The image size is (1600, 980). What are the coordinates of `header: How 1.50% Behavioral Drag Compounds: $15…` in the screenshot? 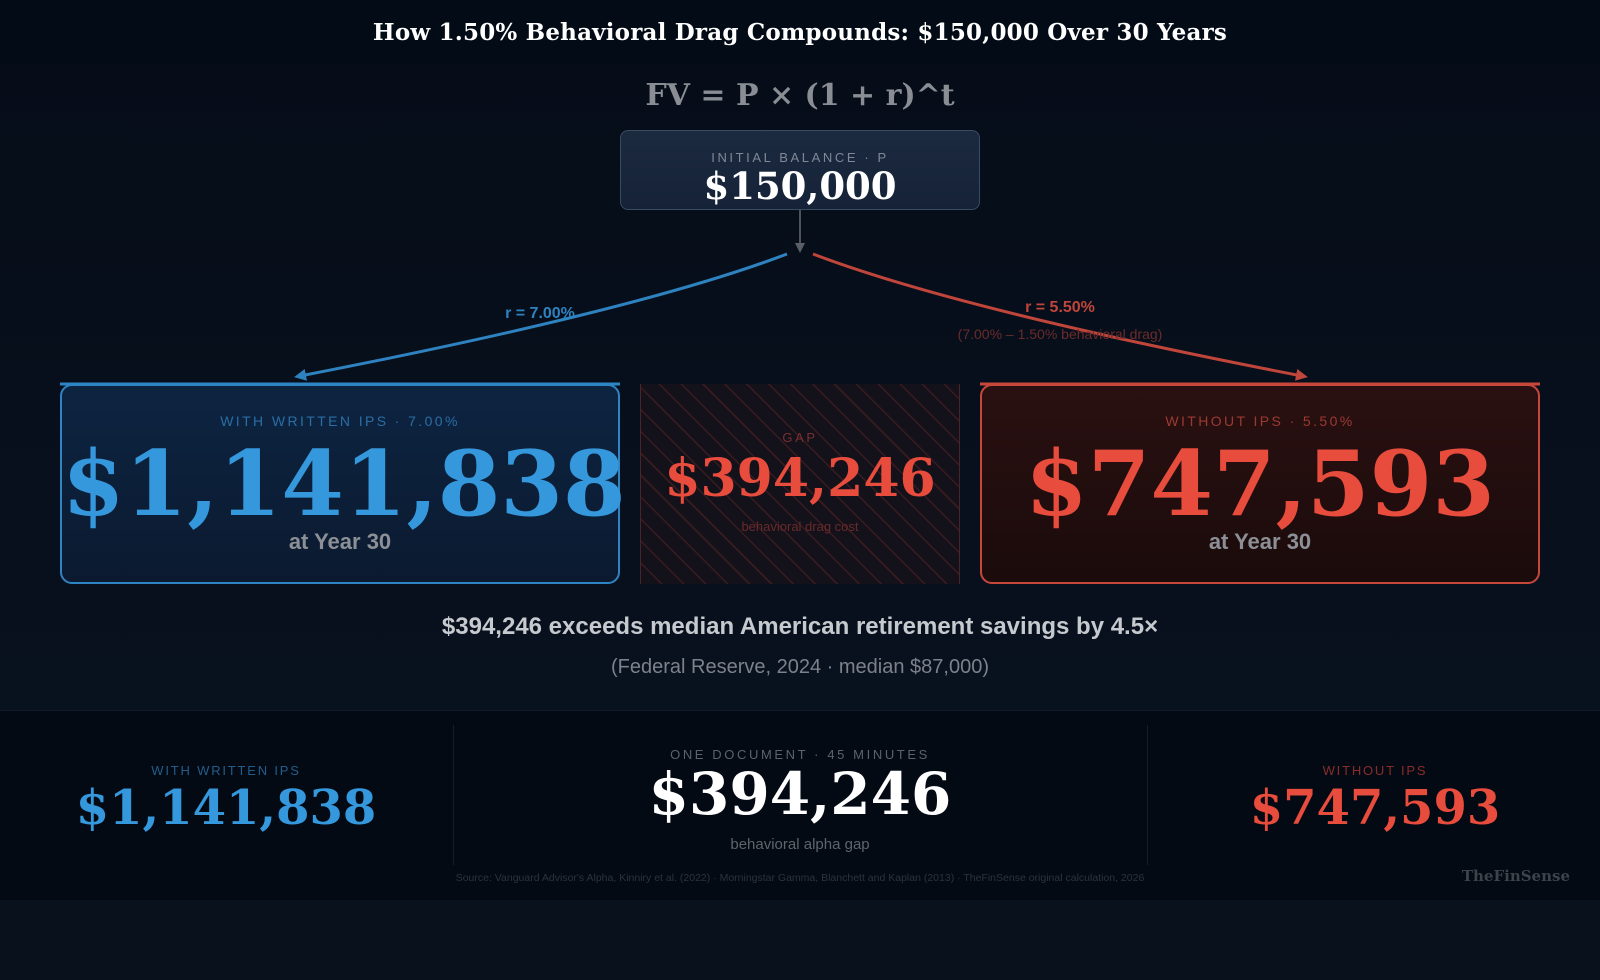 It's located at (800, 32).